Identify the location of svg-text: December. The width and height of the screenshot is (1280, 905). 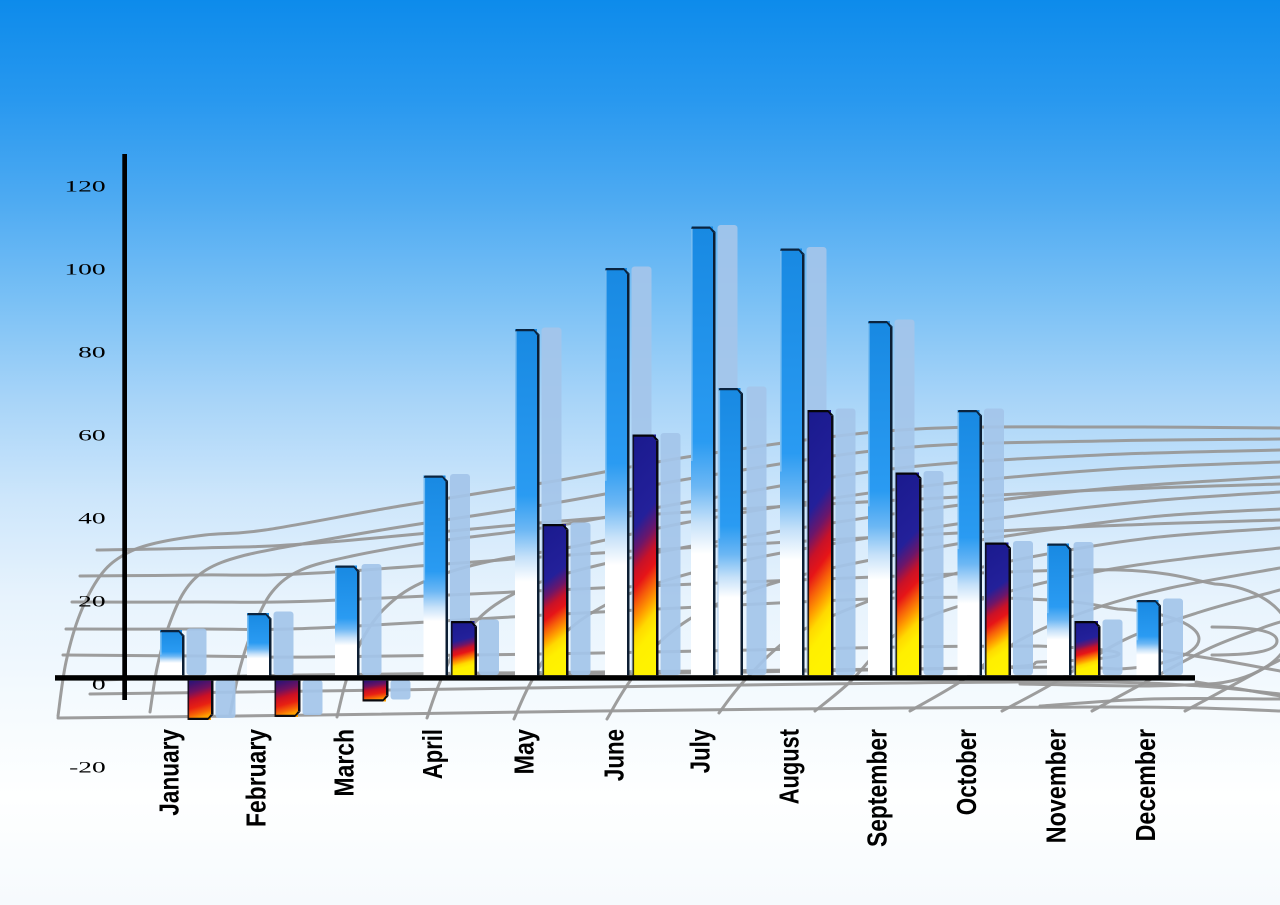
(1145, 785).